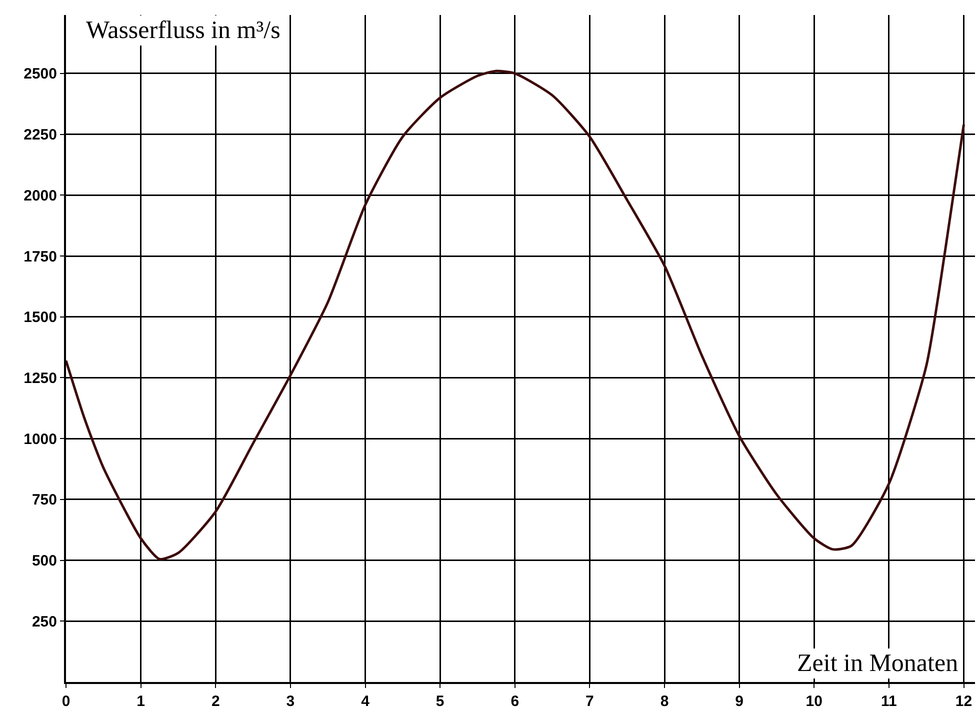 The image size is (979, 708). Describe the element at coordinates (365, 700) in the screenshot. I see `x-tick-label: 4` at that location.